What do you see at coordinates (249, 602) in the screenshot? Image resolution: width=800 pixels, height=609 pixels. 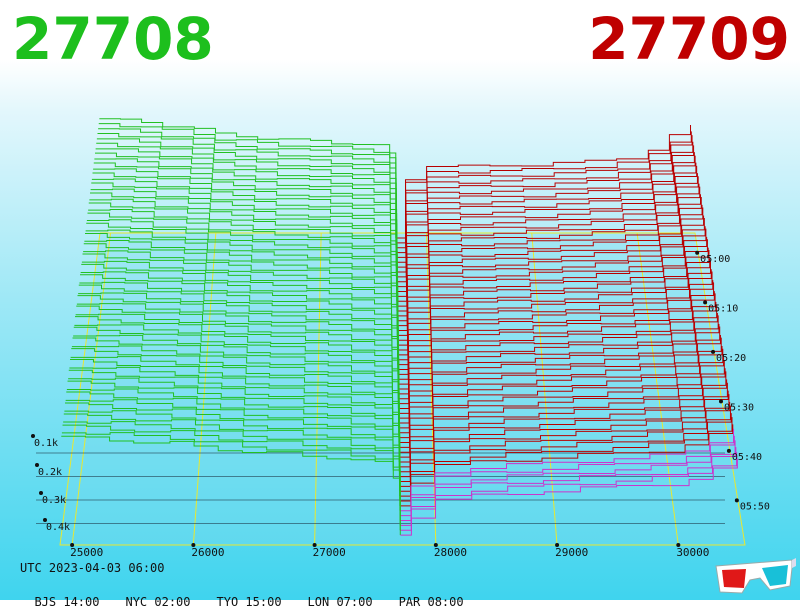 I see `zone-tyo: TYO 15:00` at bounding box center [249, 602].